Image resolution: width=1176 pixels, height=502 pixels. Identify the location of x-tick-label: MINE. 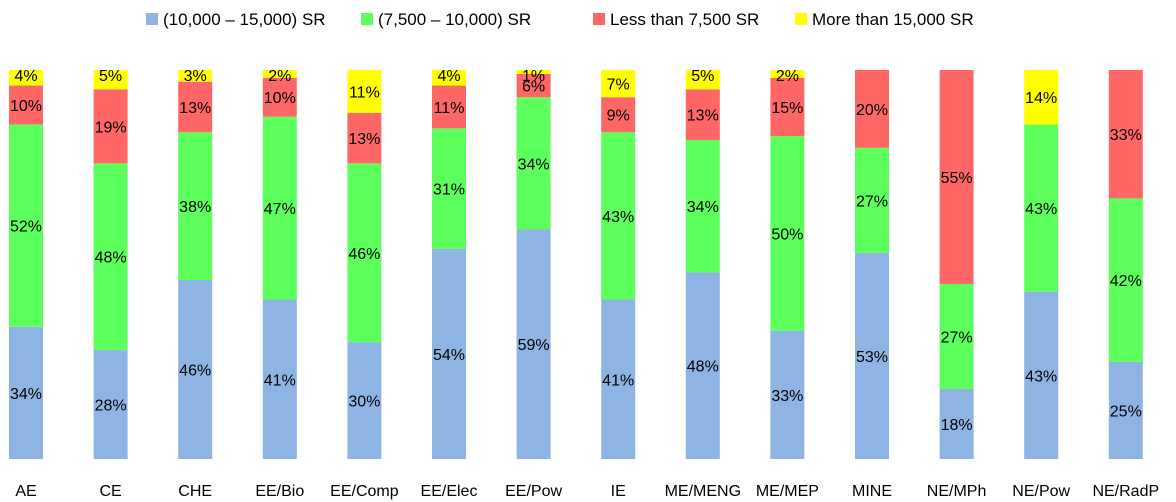
(872, 491).